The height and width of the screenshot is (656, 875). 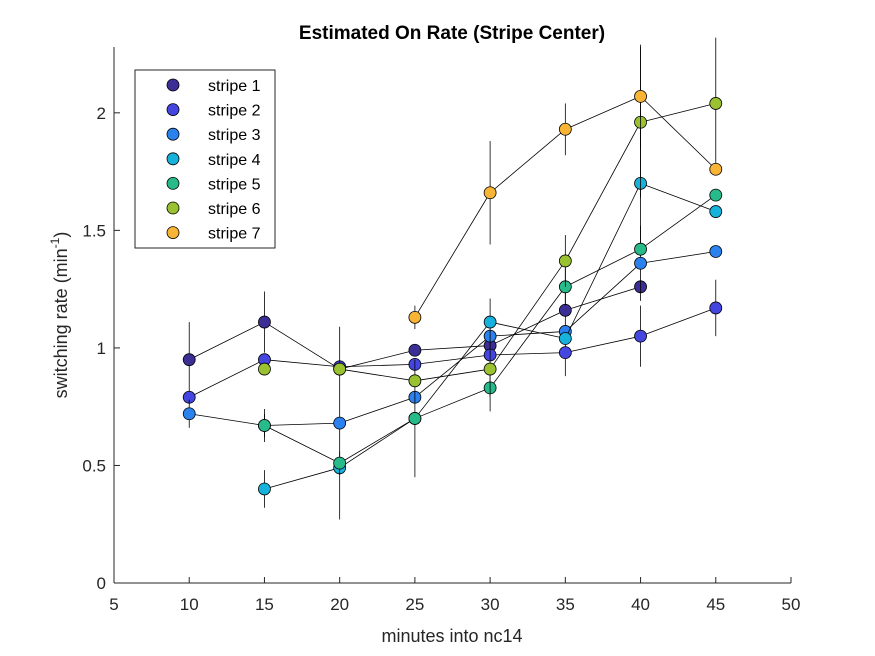 What do you see at coordinates (234, 111) in the screenshot?
I see `legend-label: stripe 2` at bounding box center [234, 111].